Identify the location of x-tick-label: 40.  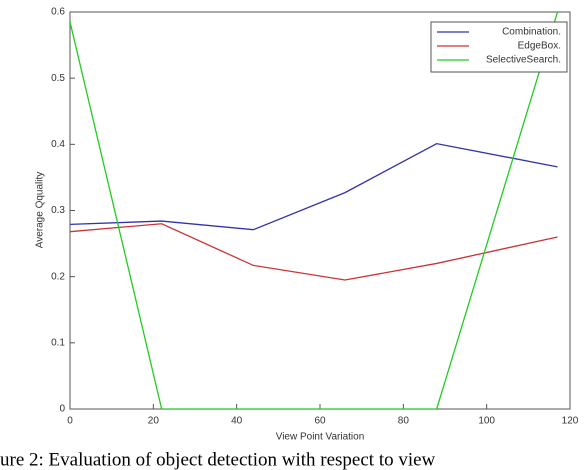
(237, 421).